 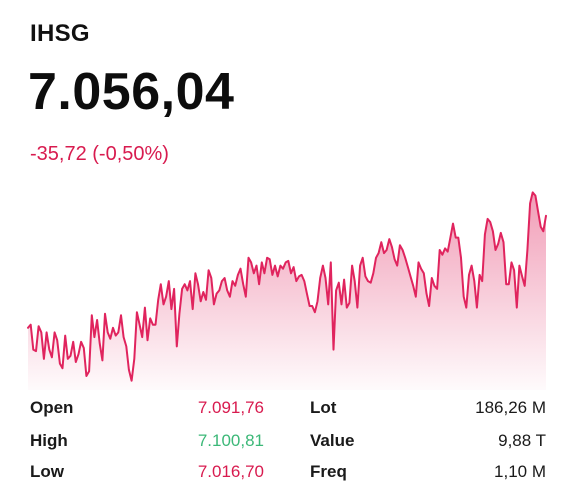 I want to click on value-value: 9,88 T, so click(x=522, y=440).